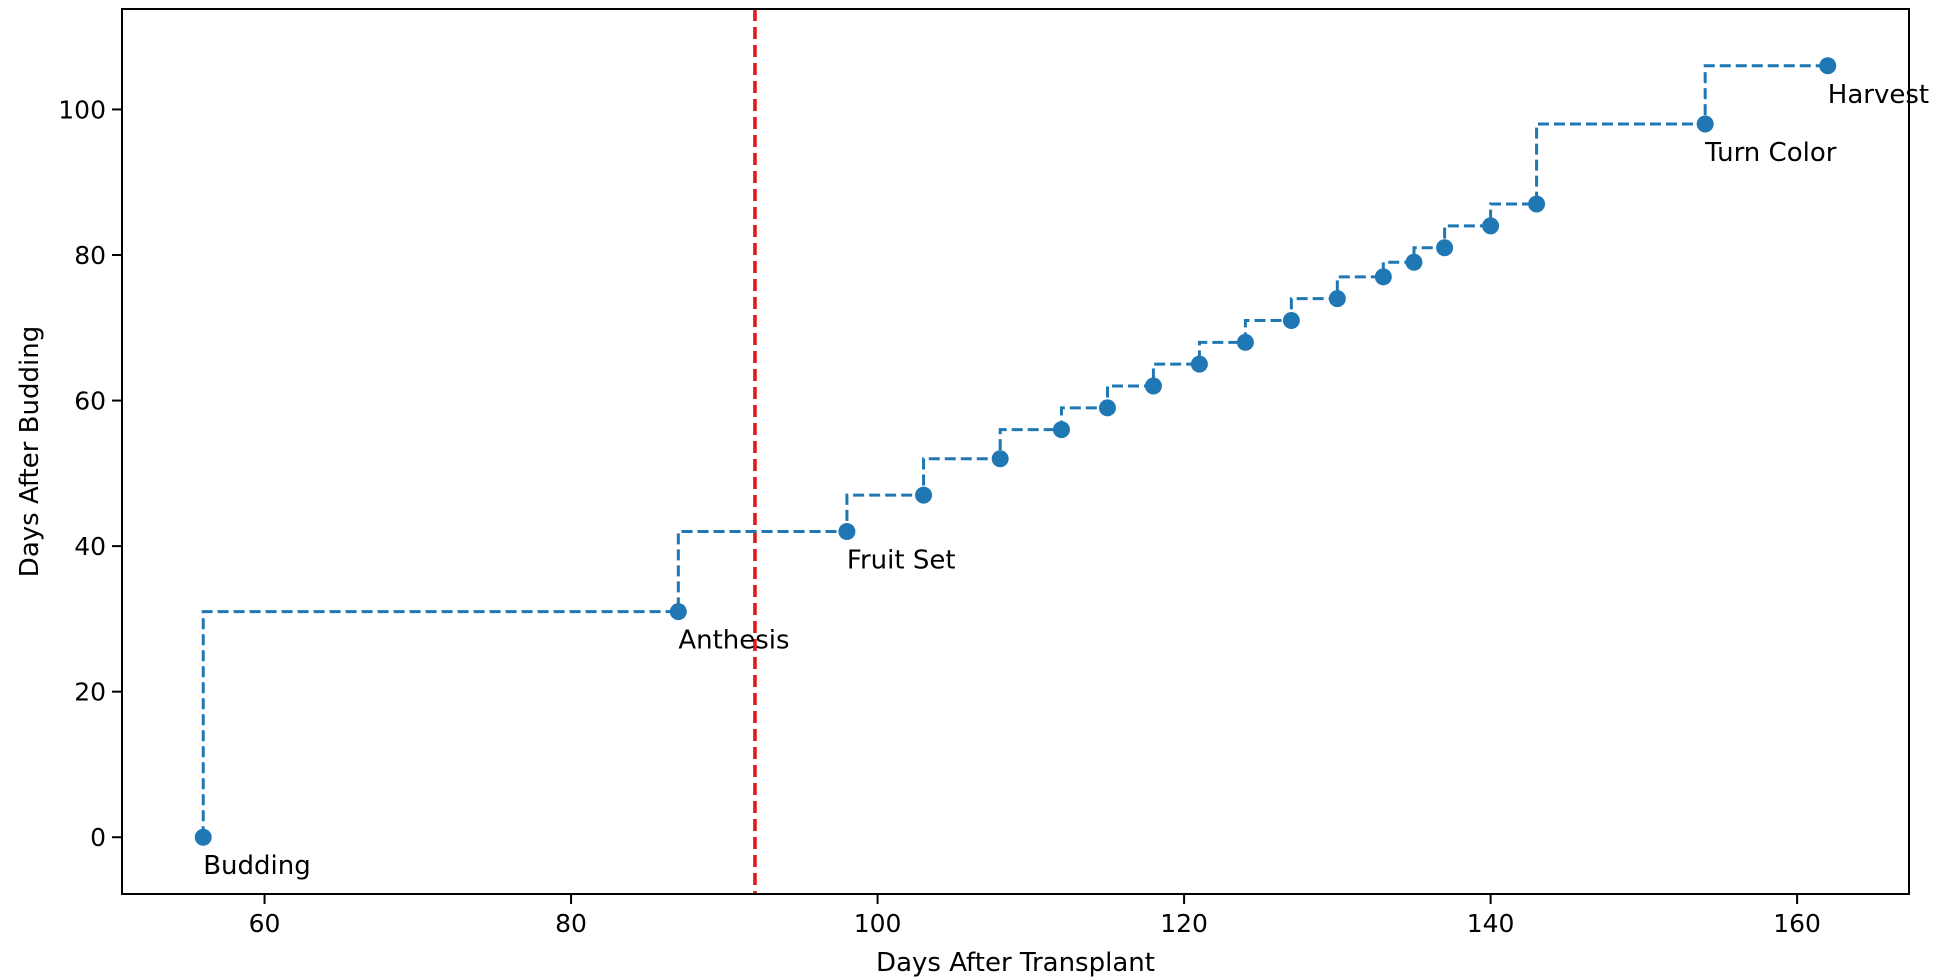 Image resolution: width=1936 pixels, height=978 pixels. I want to click on x-axis-title: Days After Transplant, so click(1015, 963).